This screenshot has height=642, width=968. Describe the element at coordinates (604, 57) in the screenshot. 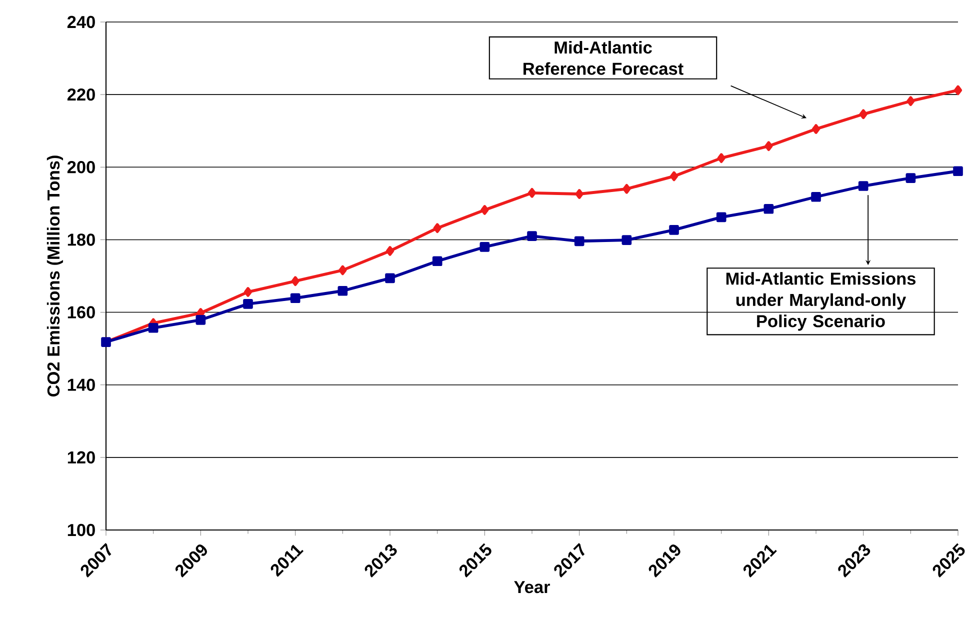

I see `annotation: Mid-Atlantic Reference Forecast` at that location.